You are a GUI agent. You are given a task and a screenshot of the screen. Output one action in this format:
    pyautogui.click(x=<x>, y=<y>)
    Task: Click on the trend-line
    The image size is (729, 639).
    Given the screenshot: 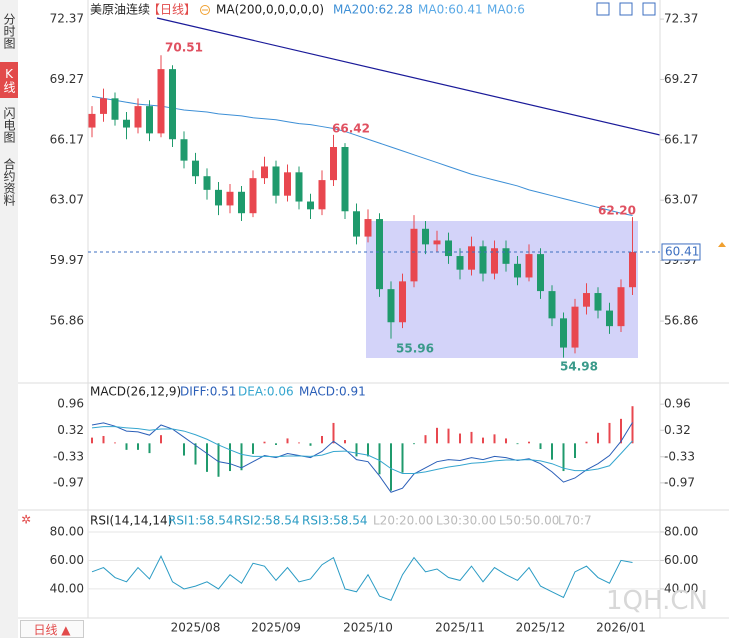 What is the action you would take?
    pyautogui.click(x=408, y=76)
    